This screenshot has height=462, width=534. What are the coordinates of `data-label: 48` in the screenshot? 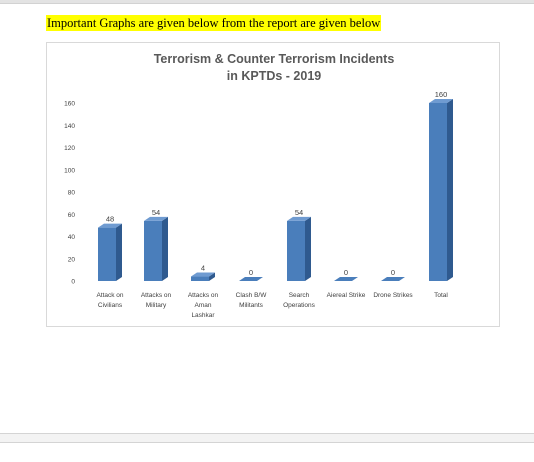 It's located at (110, 219).